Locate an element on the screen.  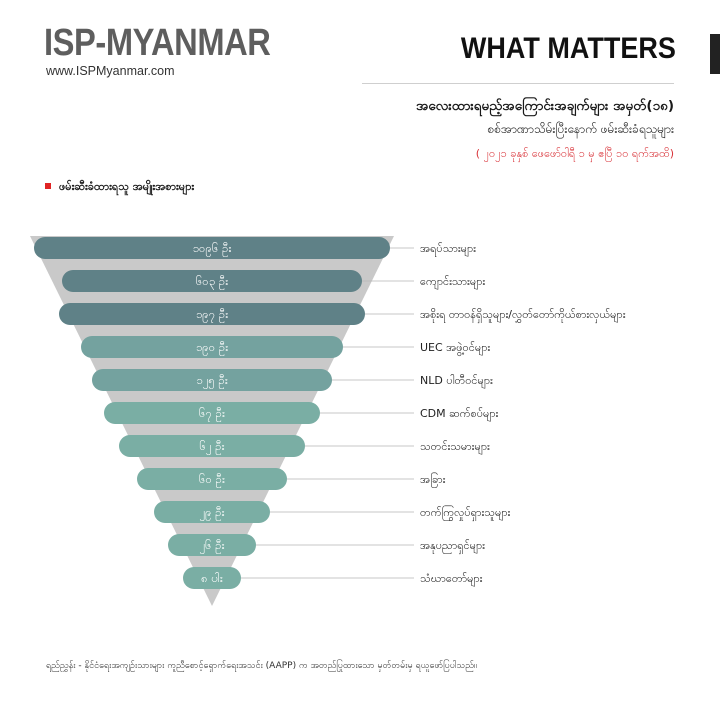
bar-value-label: ၁၉၇ ဦး is located at coordinates (212, 315).